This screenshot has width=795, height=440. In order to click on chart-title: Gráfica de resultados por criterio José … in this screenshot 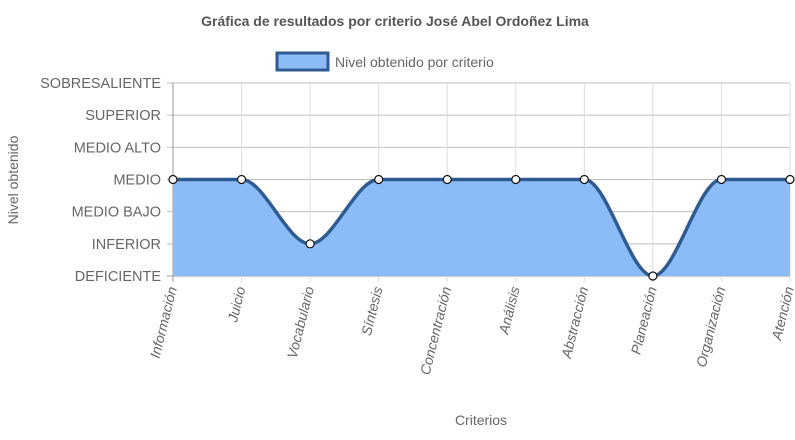, I will do `click(395, 21)`.